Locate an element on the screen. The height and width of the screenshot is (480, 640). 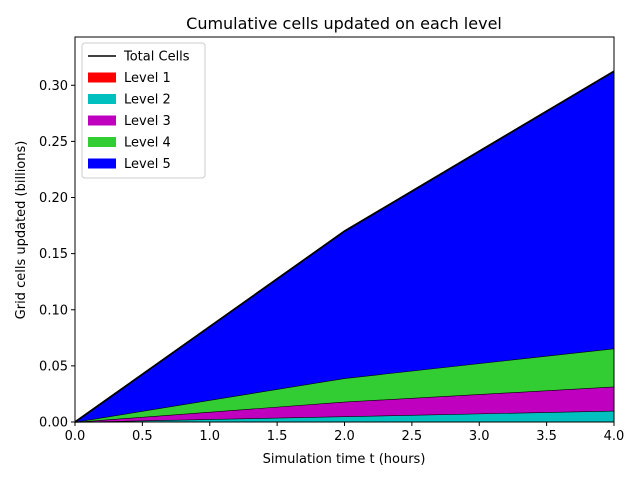
y-axis-label: Grid cells updated (billions) is located at coordinates (21, 230).